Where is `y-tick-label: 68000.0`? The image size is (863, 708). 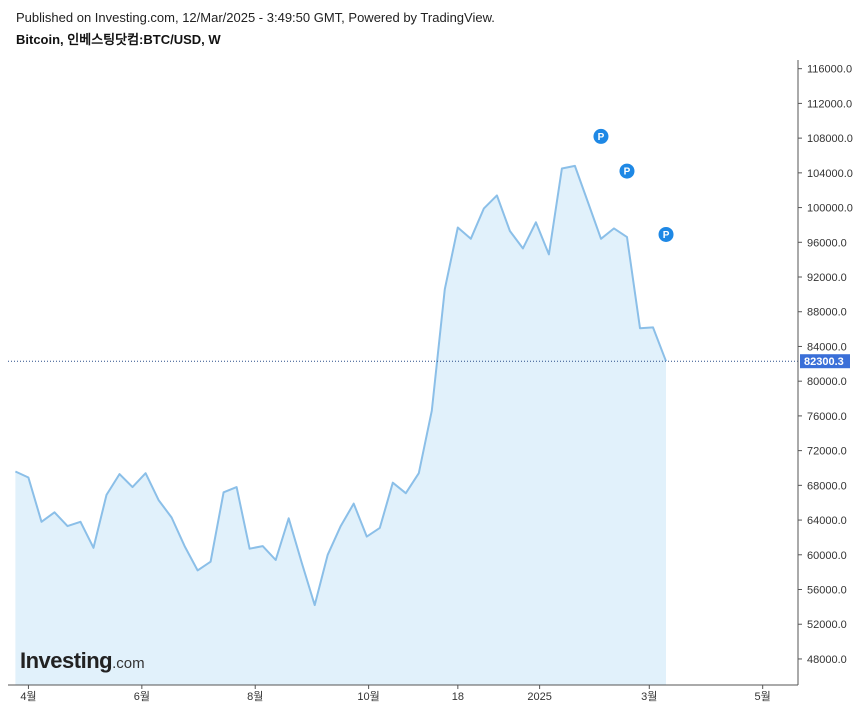 y-tick-label: 68000.0 is located at coordinates (827, 486).